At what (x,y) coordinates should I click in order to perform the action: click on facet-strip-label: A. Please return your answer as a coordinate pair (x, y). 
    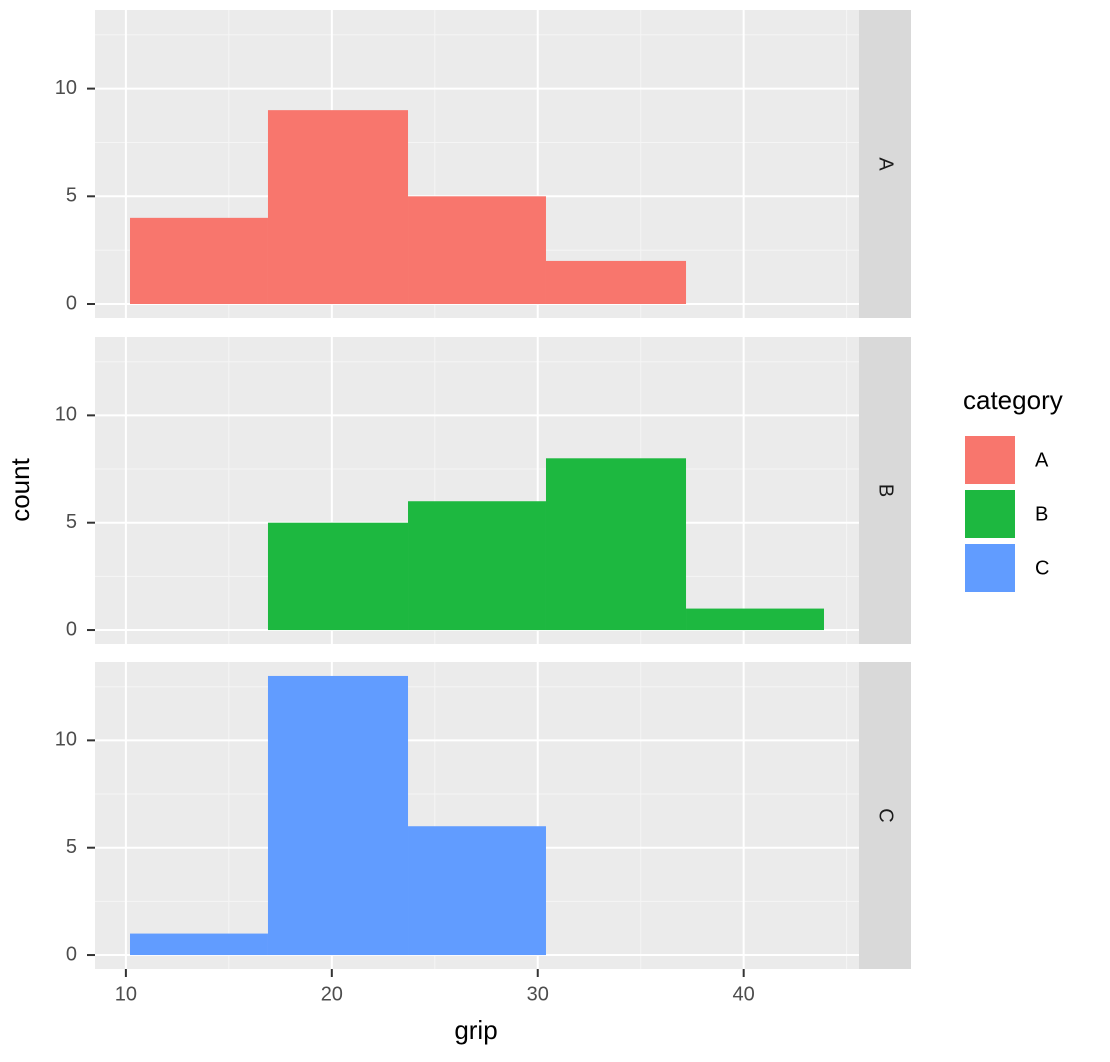
    Looking at the image, I should click on (886, 164).